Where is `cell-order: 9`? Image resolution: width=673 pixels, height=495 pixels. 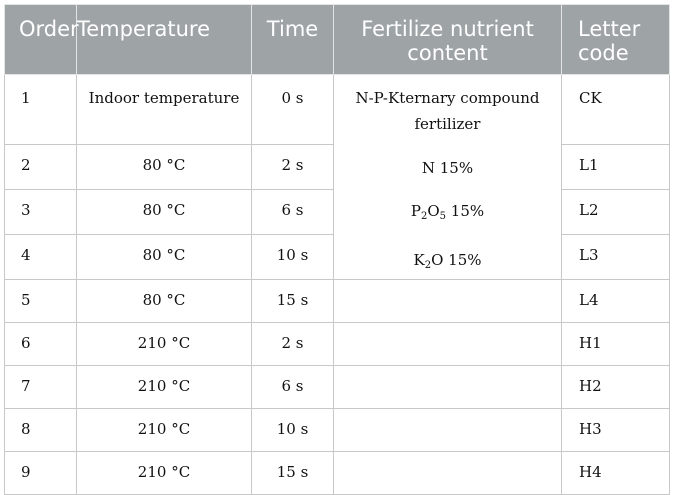 cell-order: 9 is located at coordinates (40, 473).